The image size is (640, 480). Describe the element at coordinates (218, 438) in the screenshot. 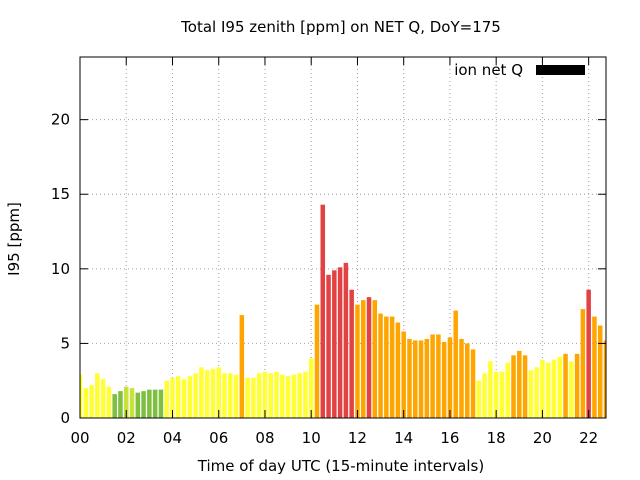

I see `x-tick-label: 06` at that location.